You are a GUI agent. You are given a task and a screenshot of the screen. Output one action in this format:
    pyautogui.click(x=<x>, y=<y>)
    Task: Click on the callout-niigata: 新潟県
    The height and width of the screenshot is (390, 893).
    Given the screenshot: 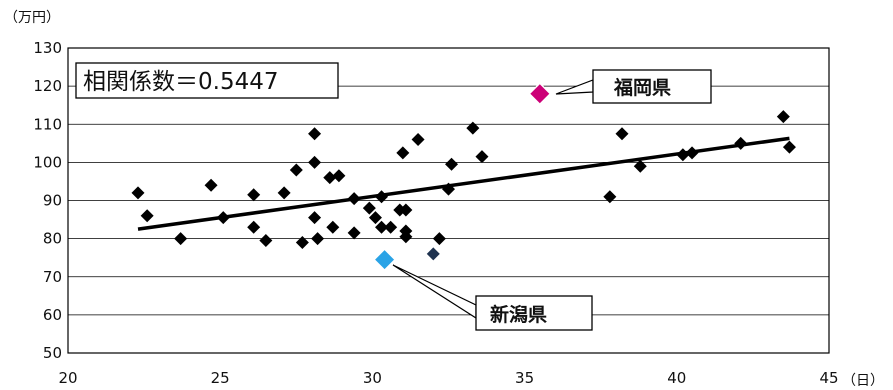 What is the action you would take?
    pyautogui.click(x=492, y=297)
    